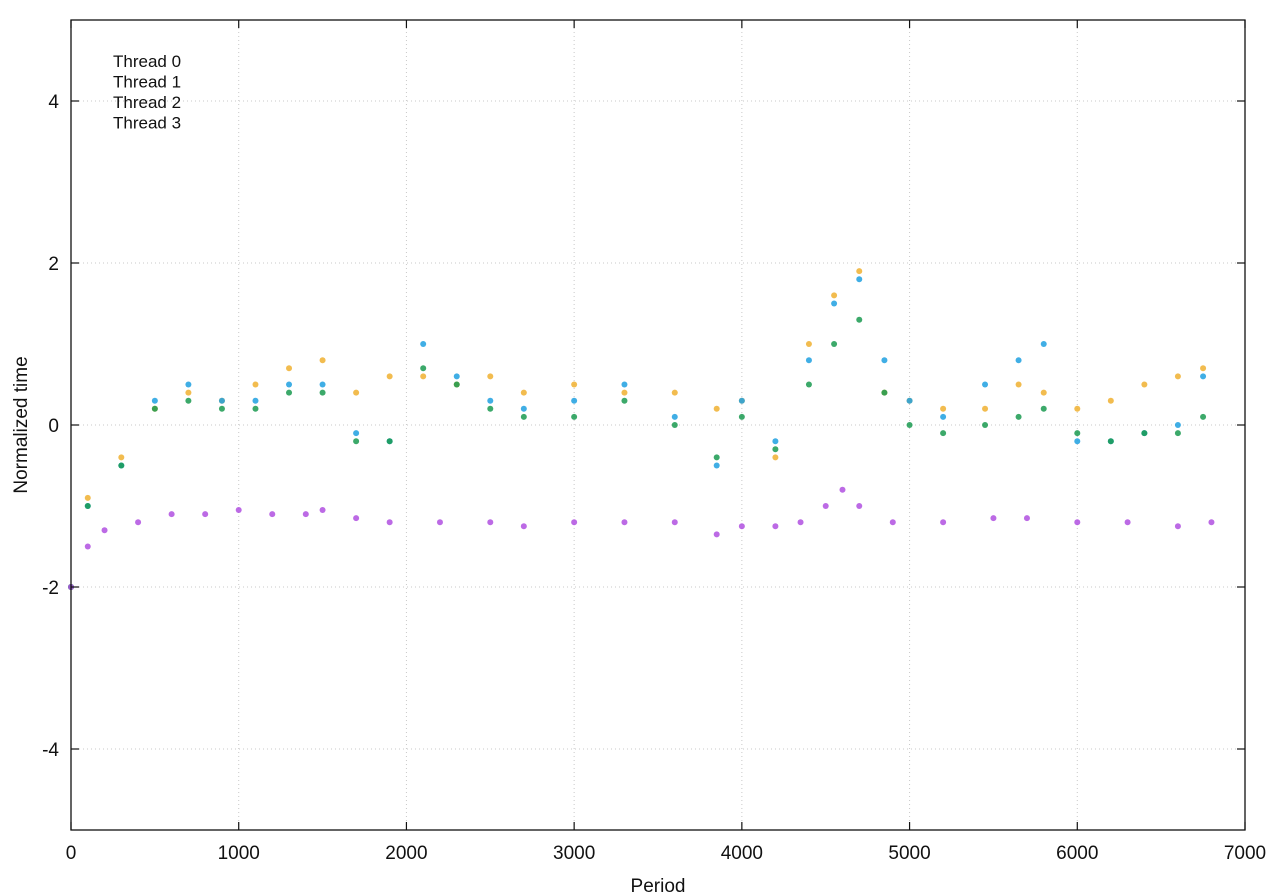 The width and height of the screenshot is (1280, 896). Describe the element at coordinates (147, 61) in the screenshot. I see `legend-entry: Thread 0` at that location.